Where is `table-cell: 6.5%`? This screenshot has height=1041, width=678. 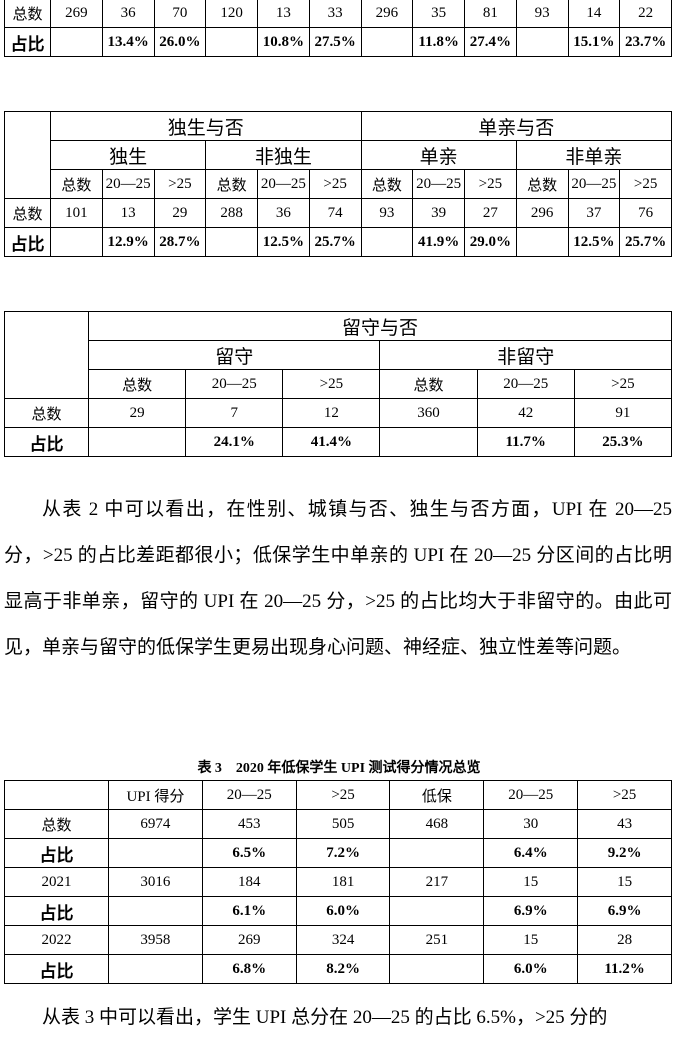
table-cell: 6.5% is located at coordinates (249, 853).